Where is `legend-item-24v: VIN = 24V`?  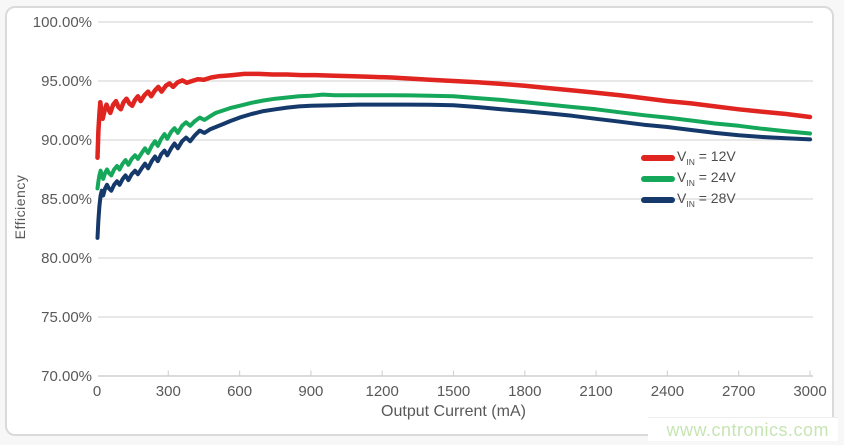
legend-item-24v: VIN = 24V is located at coordinates (688, 178).